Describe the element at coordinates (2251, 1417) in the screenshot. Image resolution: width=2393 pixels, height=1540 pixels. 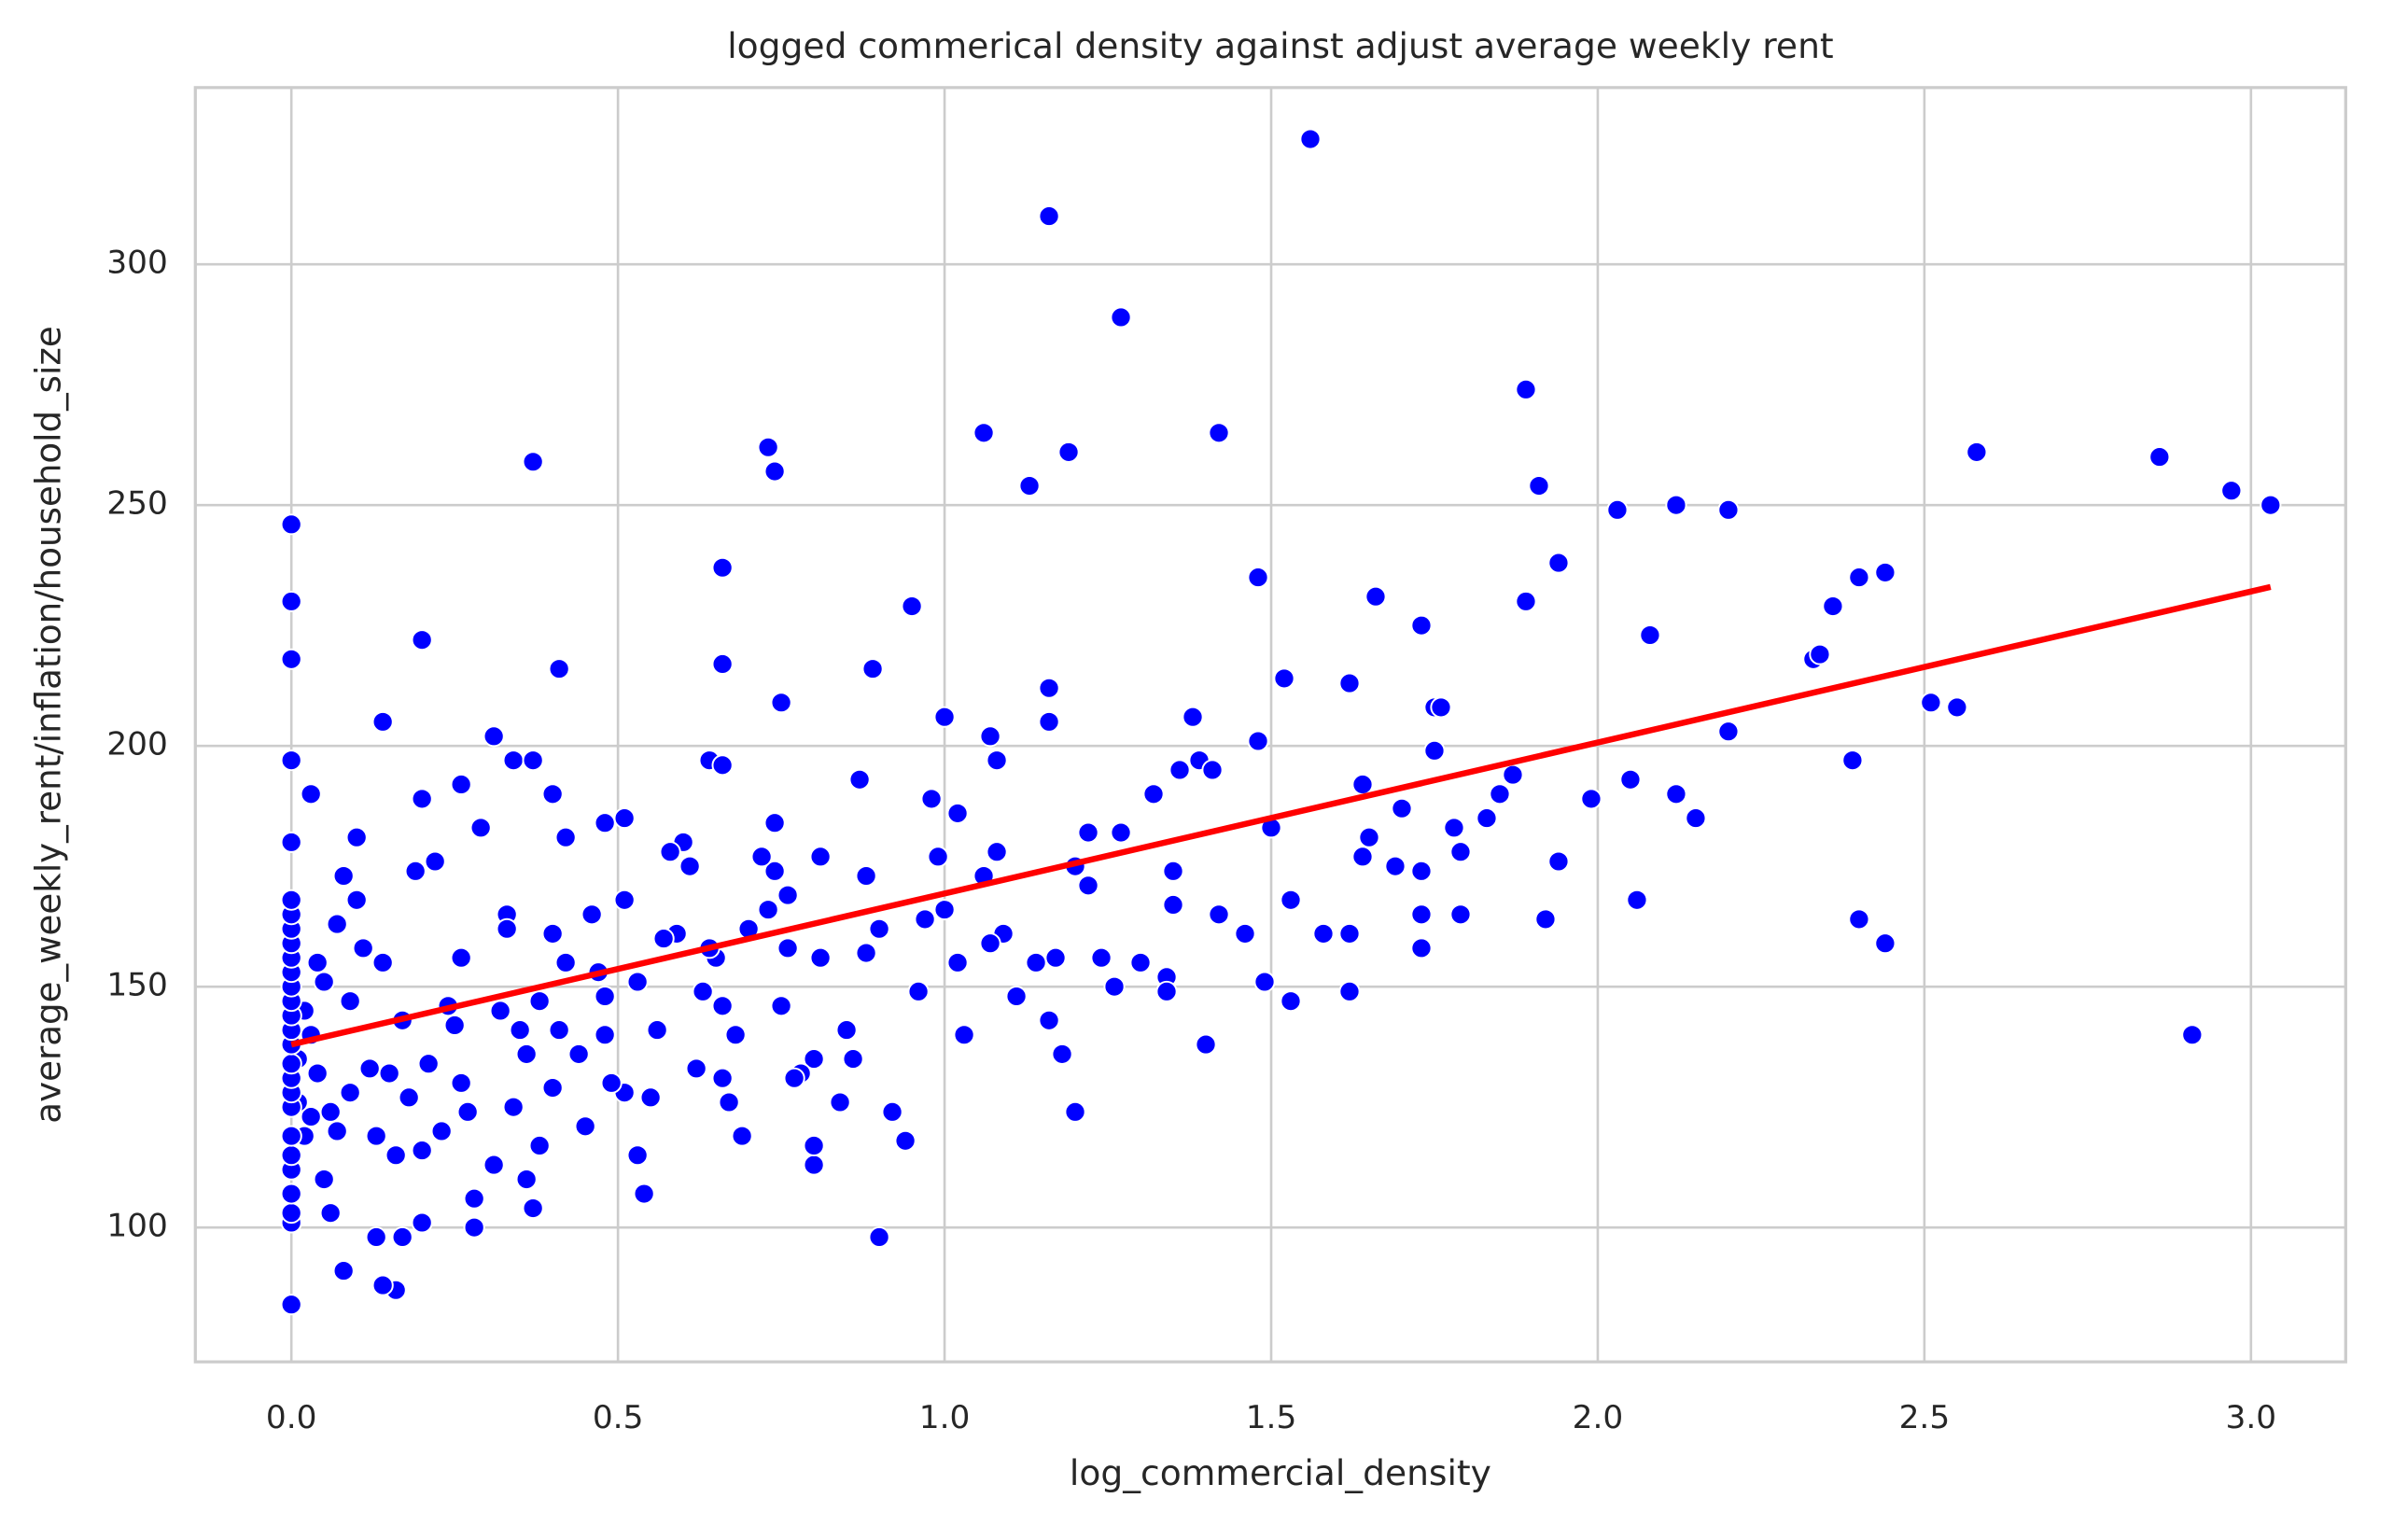
I see `x-tick-label: 3.0` at that location.